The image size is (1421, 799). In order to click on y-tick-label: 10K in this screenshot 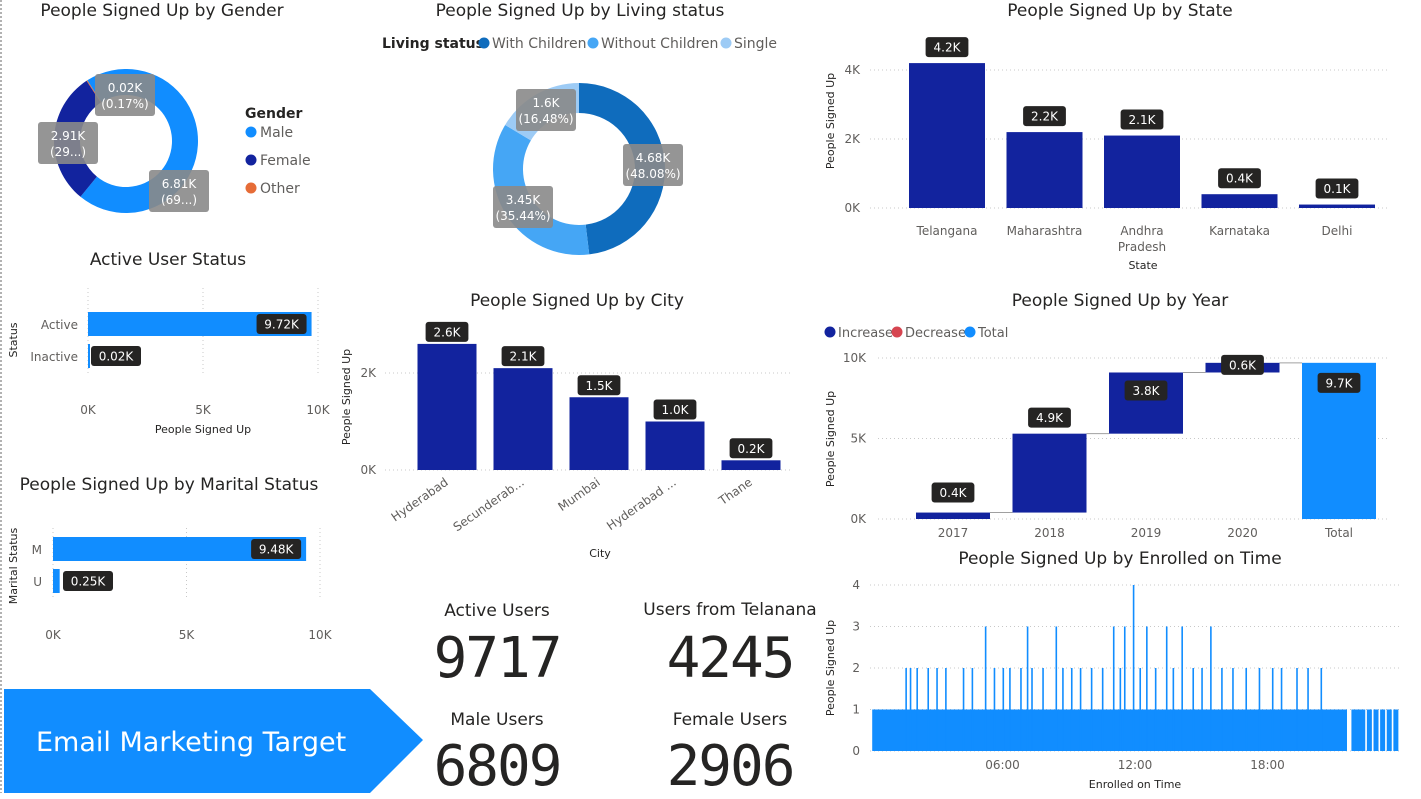, I will do `click(855, 358)`.